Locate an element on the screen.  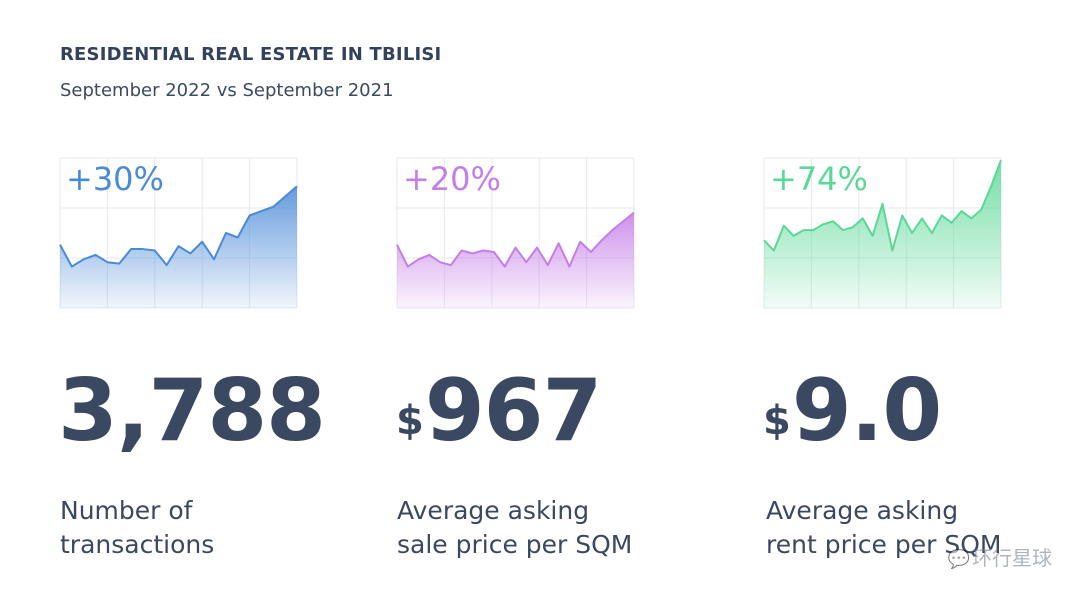
metric-value-text: 3,788 is located at coordinates (192, 411).